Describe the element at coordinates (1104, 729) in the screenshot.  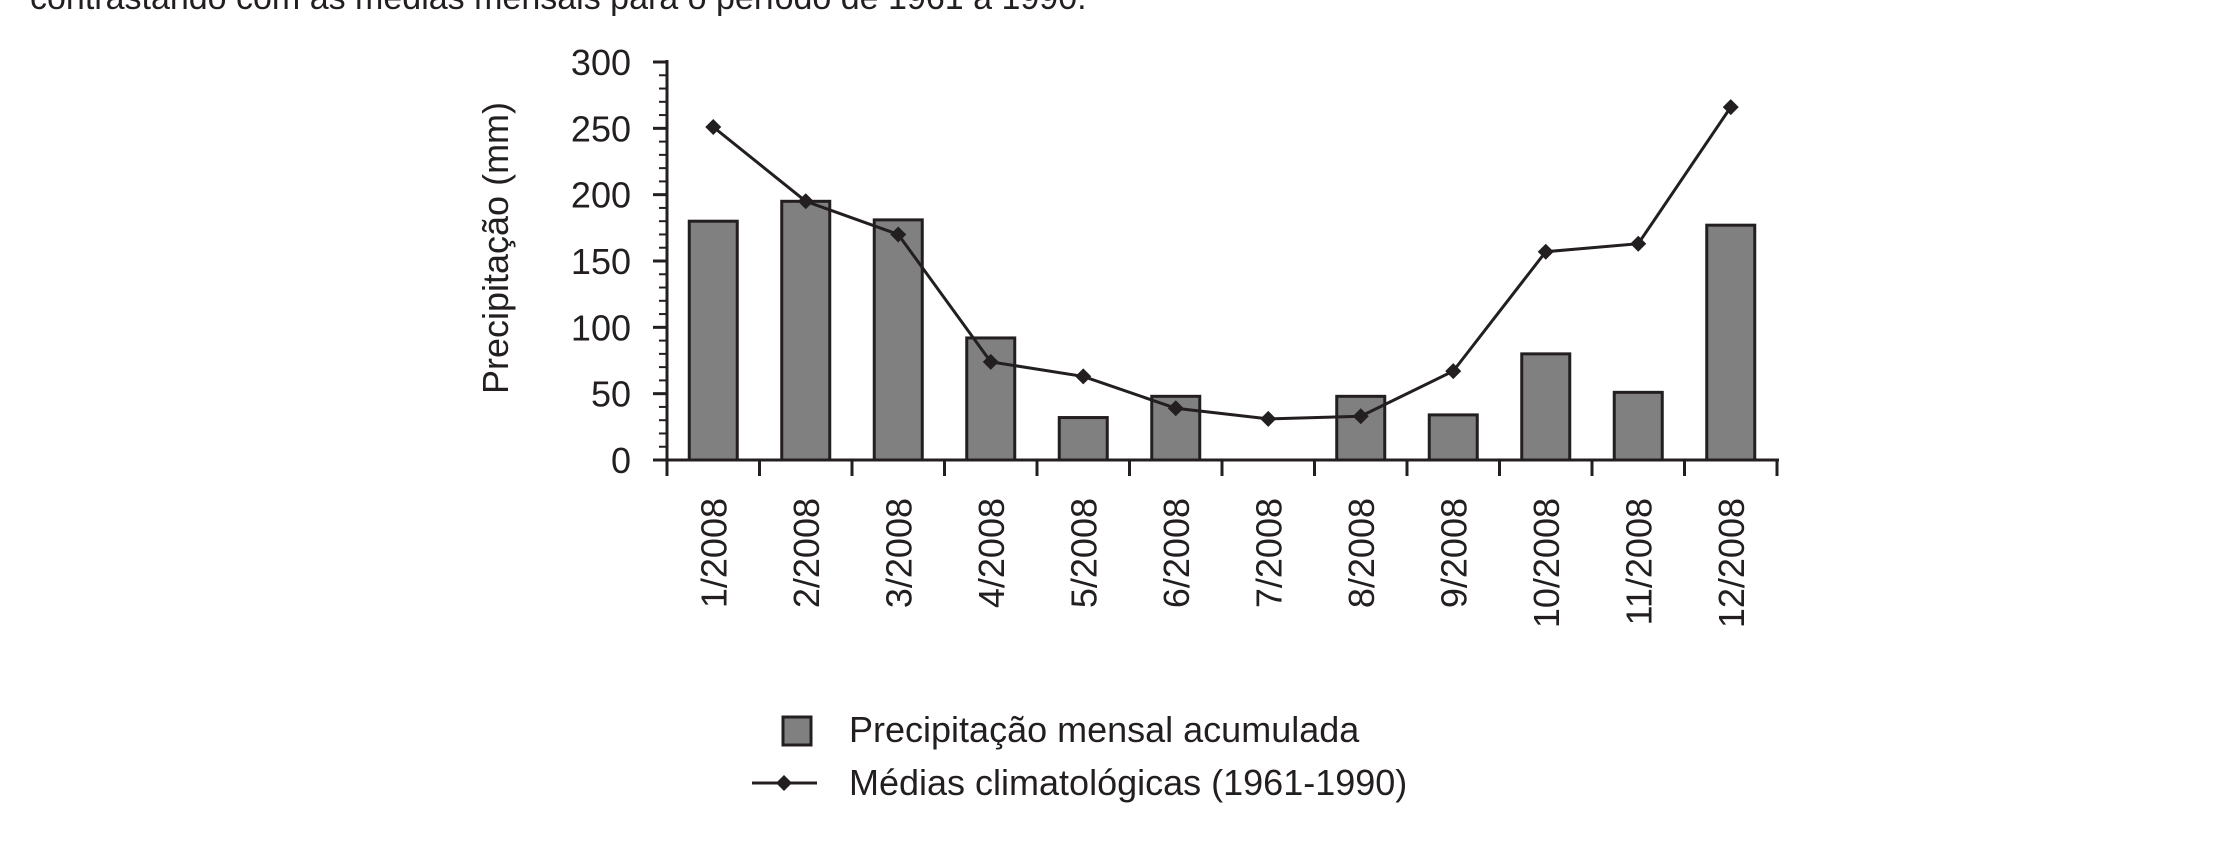
I see `legend-bar-label: Precipitação mensal acumulada` at that location.